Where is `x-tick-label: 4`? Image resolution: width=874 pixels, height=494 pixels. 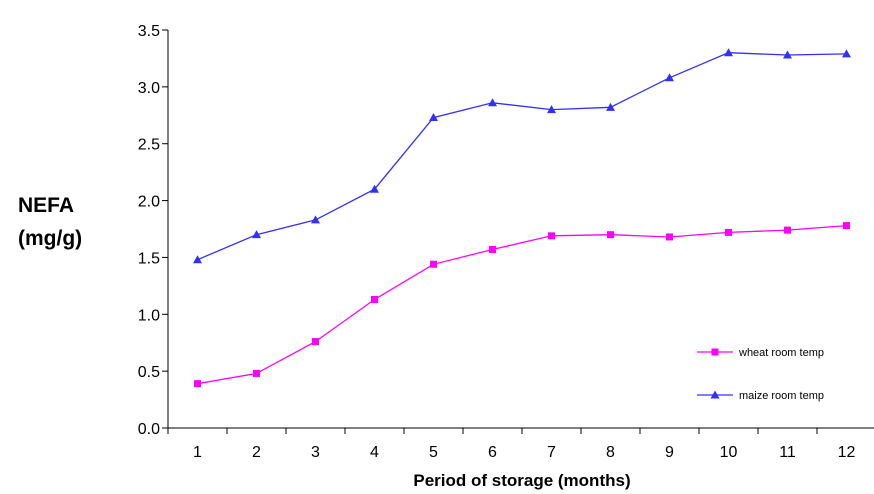
x-tick-label: 4 is located at coordinates (374, 452).